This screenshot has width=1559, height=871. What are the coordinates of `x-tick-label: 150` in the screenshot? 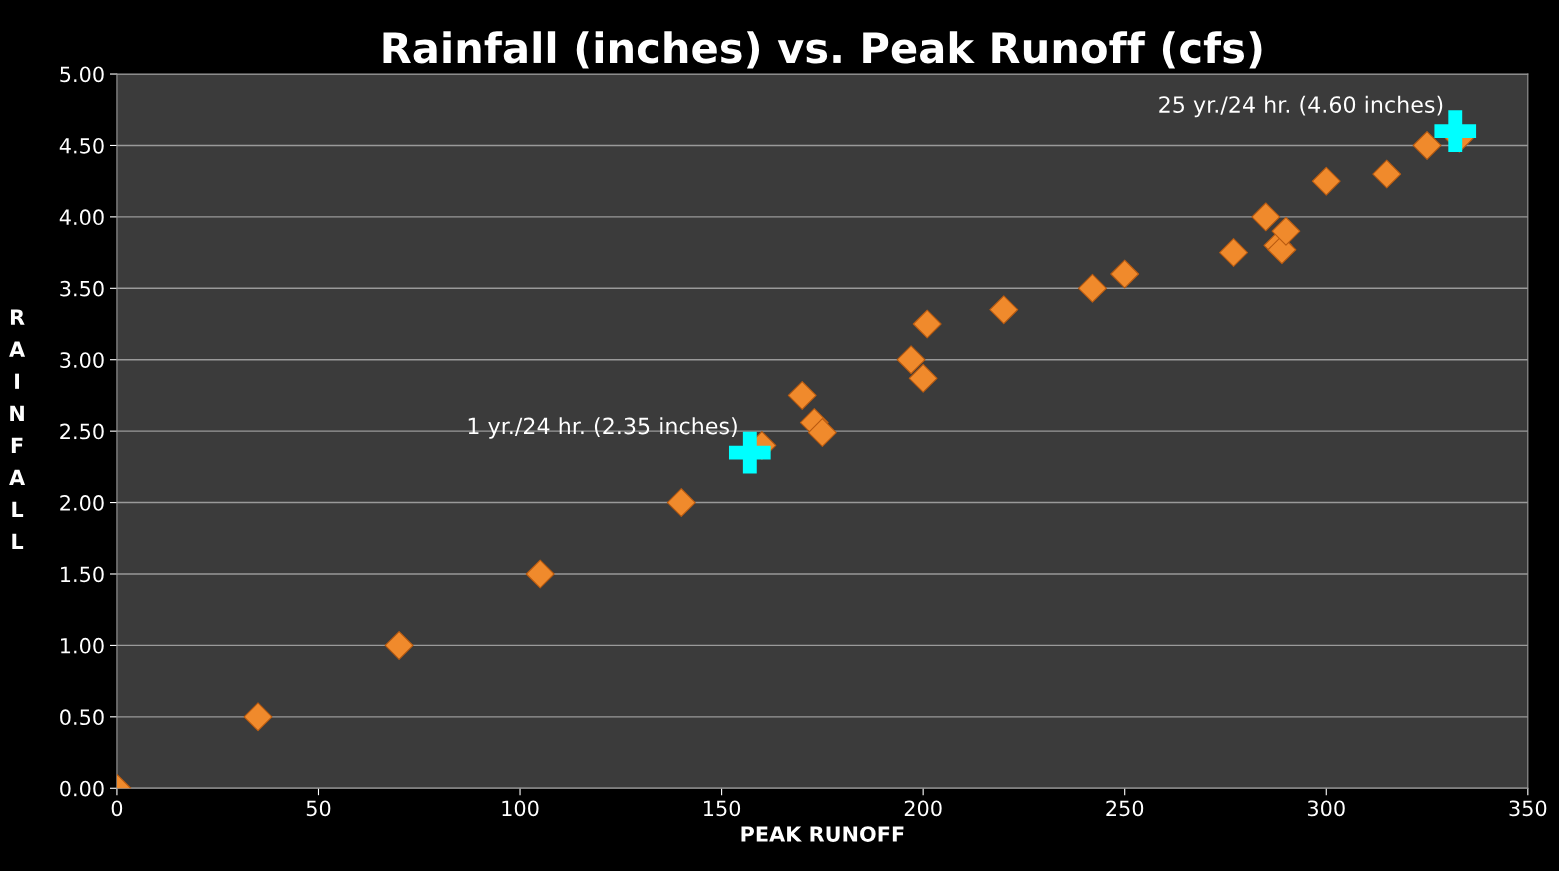 It's located at (722, 808).